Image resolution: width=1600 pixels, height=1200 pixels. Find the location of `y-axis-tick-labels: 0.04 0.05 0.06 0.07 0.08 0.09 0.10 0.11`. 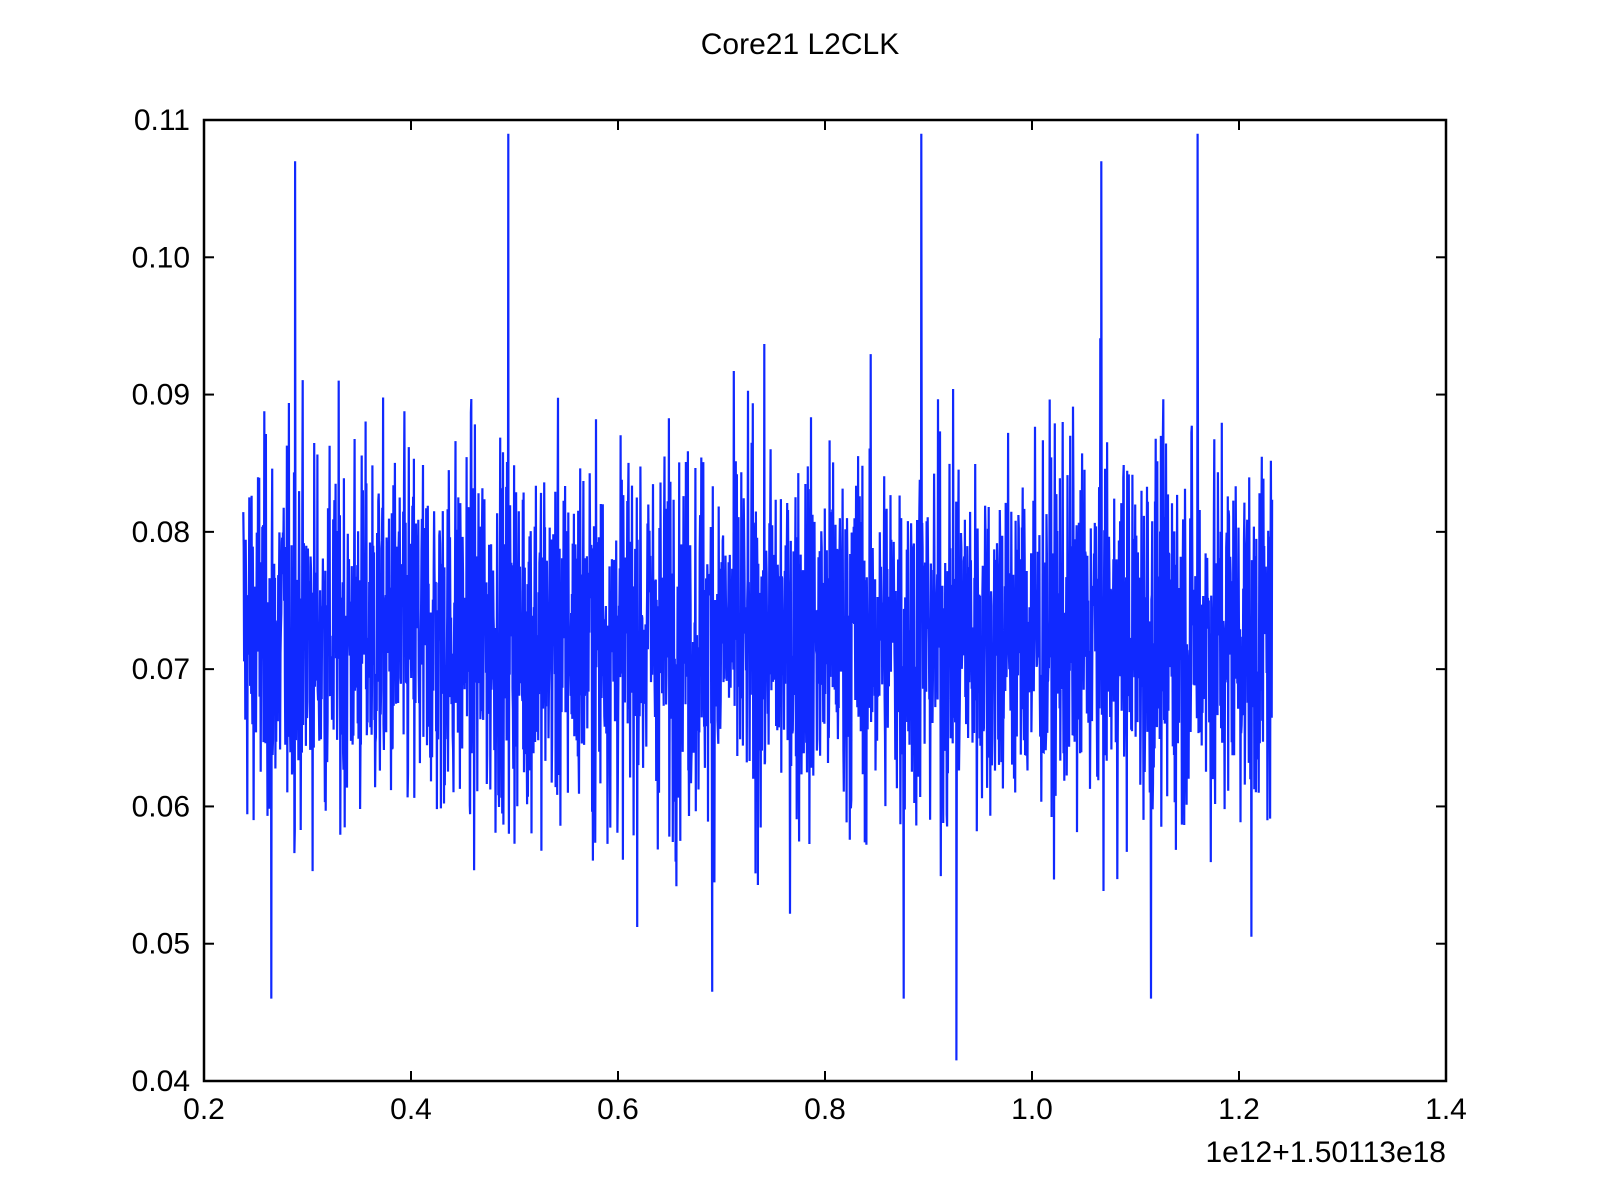

y-axis-tick-labels: 0.04 0.05 0.06 0.07 0.08 0.09 0.10 0.11 is located at coordinates (161, 601).